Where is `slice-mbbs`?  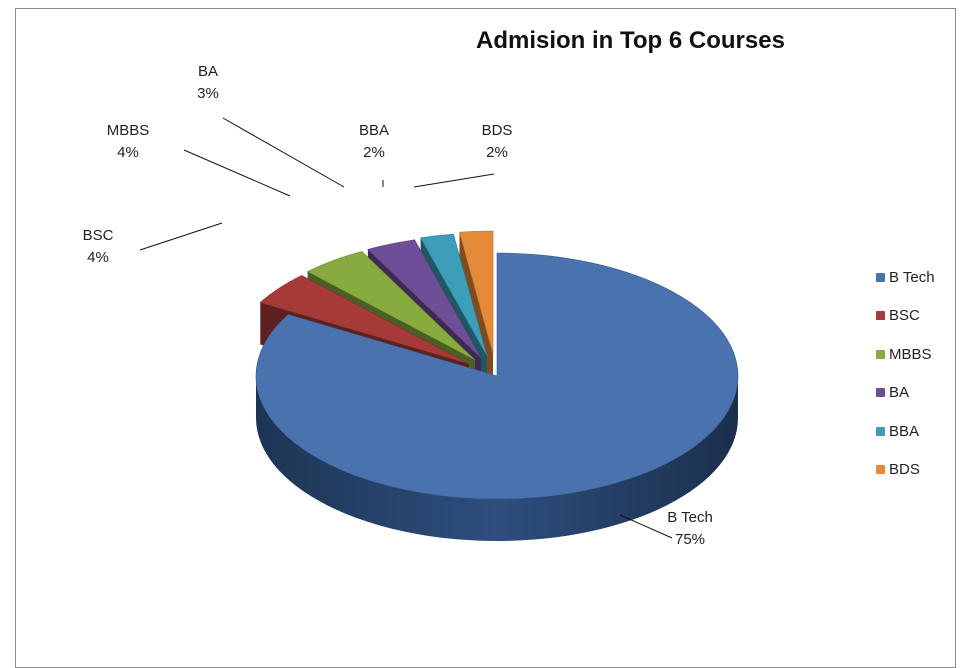
slice-mbbs is located at coordinates (391, 306).